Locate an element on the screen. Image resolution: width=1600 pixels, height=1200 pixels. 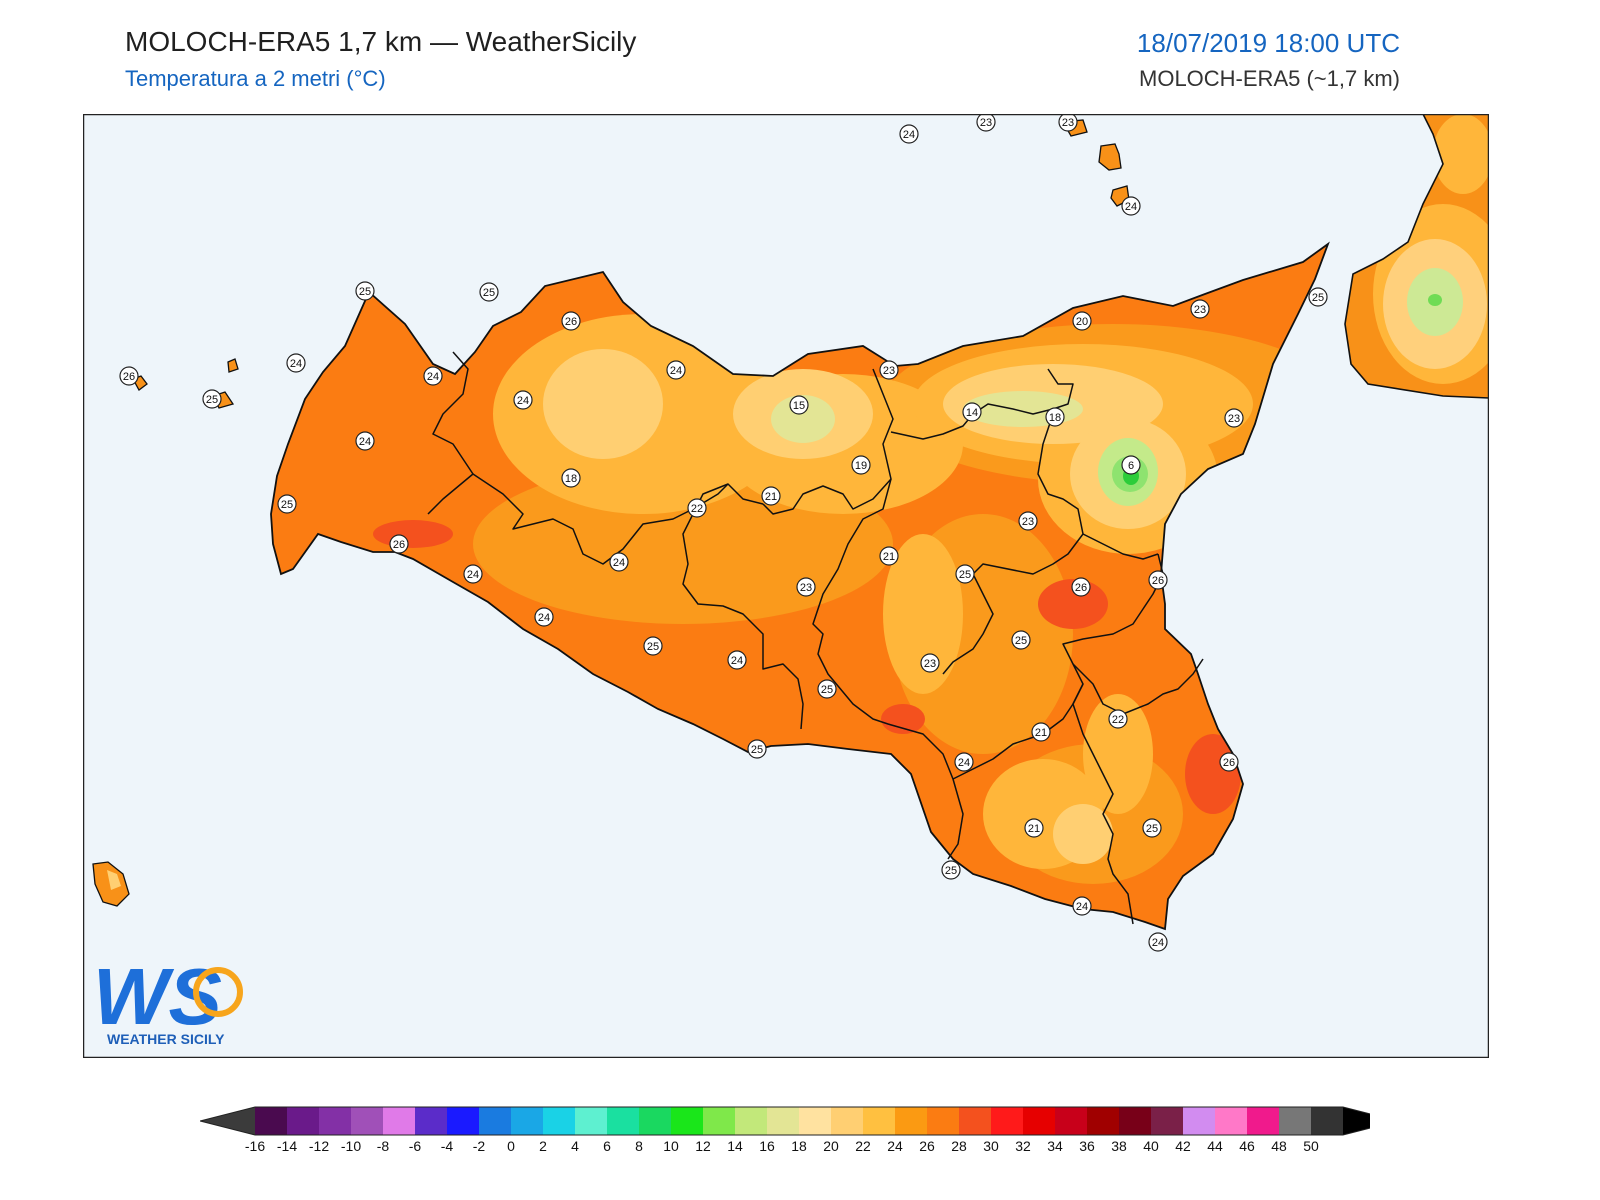
station-value: 18 is located at coordinates (571, 479).